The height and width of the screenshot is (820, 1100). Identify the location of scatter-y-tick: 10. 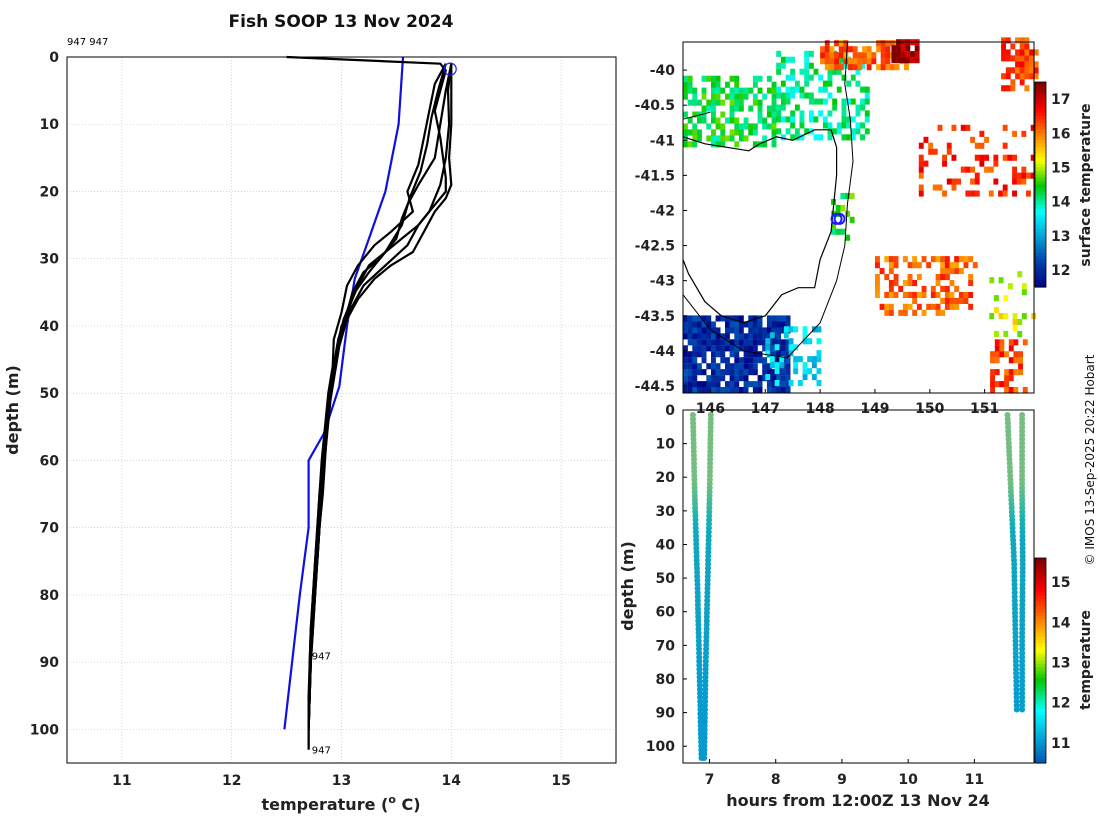
(666, 445).